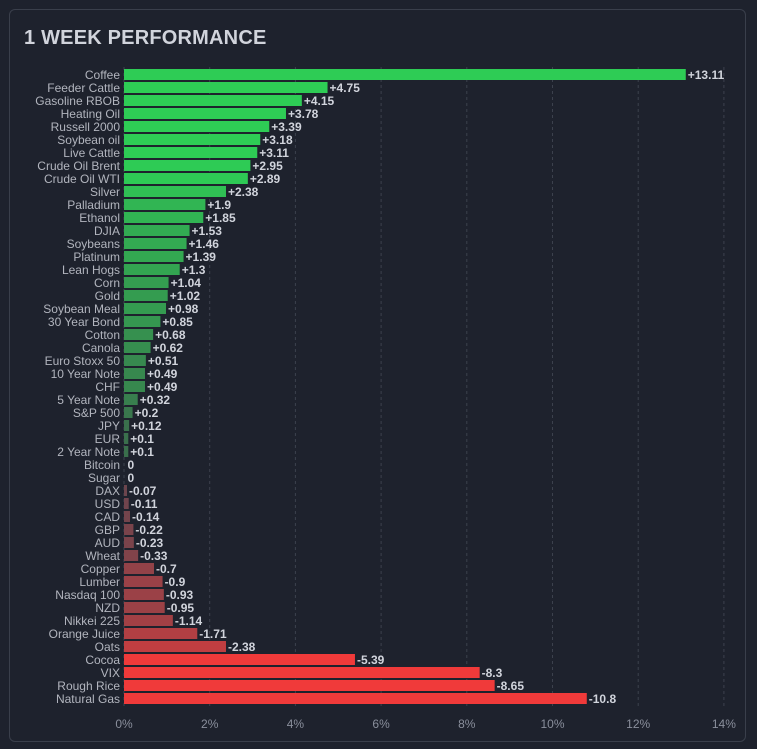 The width and height of the screenshot is (757, 749). What do you see at coordinates (155, 400) in the screenshot?
I see `value-label: +0.32` at bounding box center [155, 400].